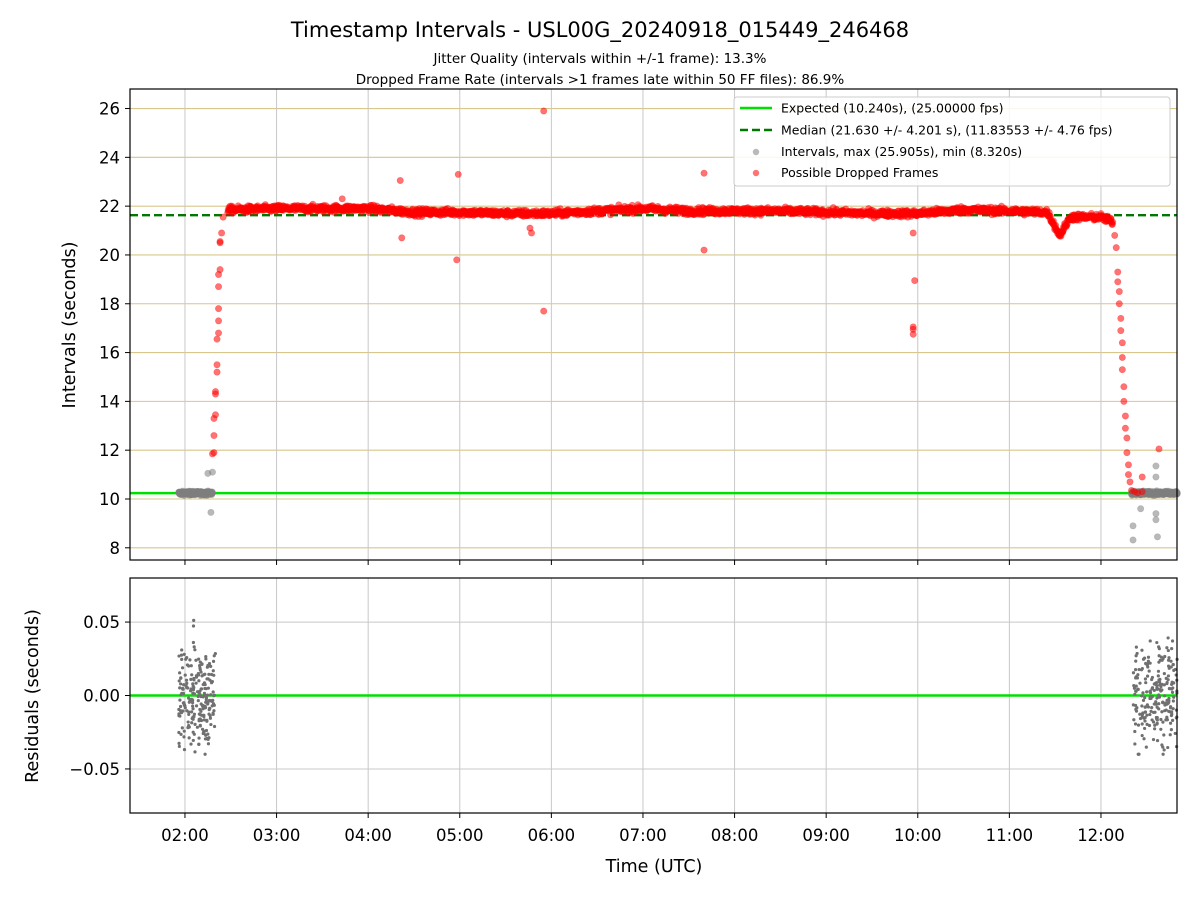  What do you see at coordinates (918, 835) in the screenshot?
I see `x-tick-label: 10:00` at bounding box center [918, 835].